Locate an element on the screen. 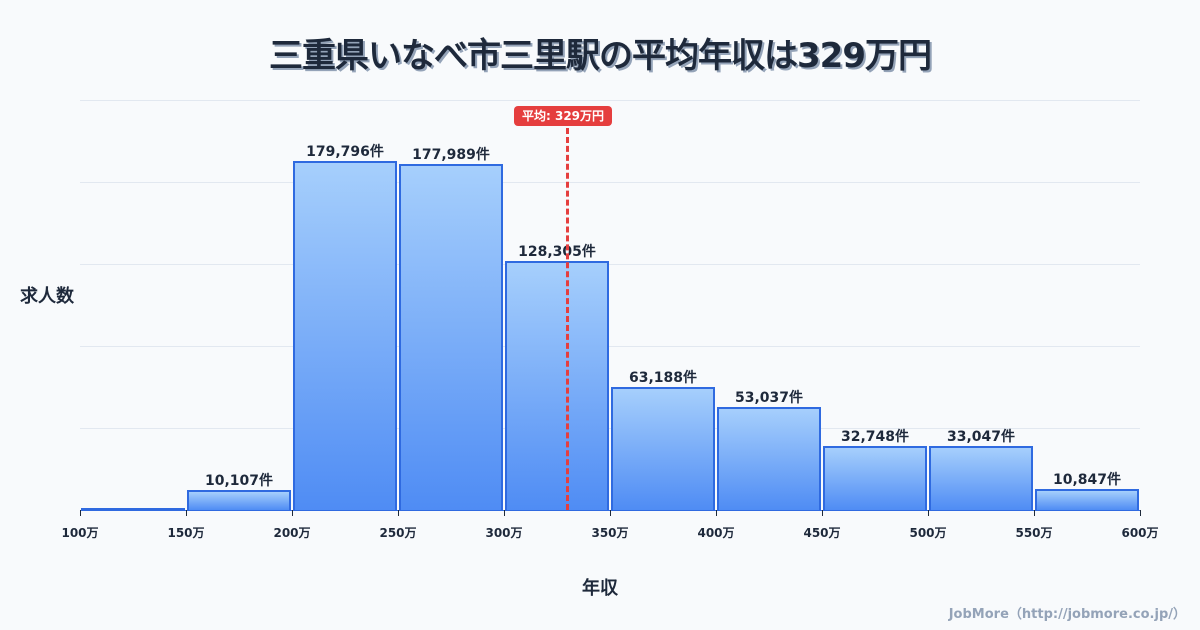  average-badge: 平均: 329万円 is located at coordinates (563, 116).